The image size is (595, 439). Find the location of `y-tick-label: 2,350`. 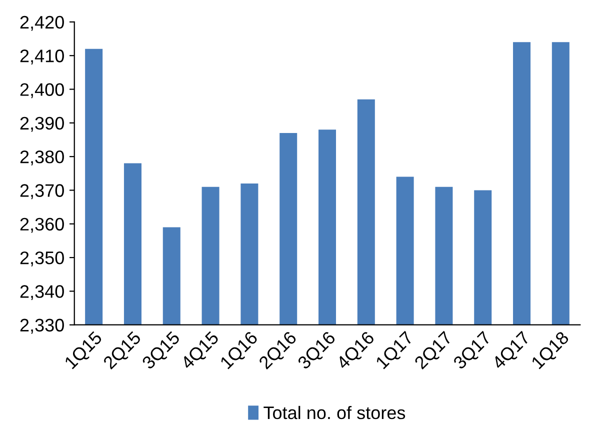

y-tick-label: 2,350 is located at coordinates (42, 258).